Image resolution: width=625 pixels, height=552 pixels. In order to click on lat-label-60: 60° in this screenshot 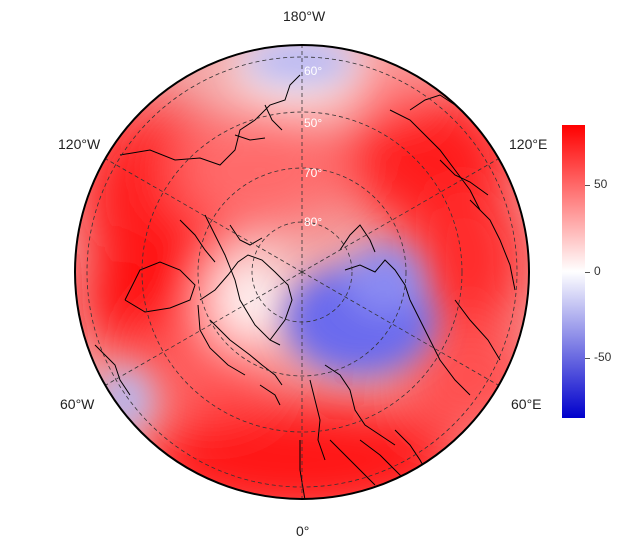, I will do `click(313, 71)`.